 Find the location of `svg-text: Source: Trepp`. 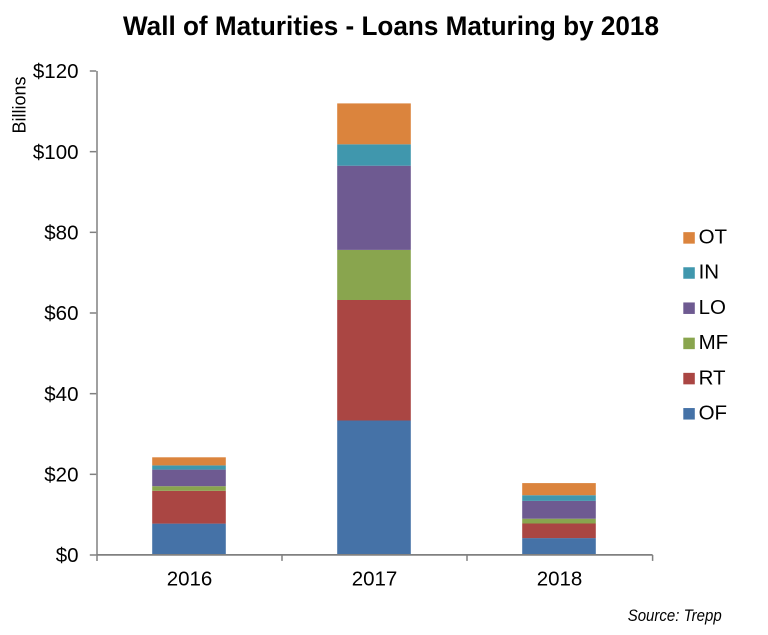

svg-text: Source: Trepp is located at coordinates (675, 615).